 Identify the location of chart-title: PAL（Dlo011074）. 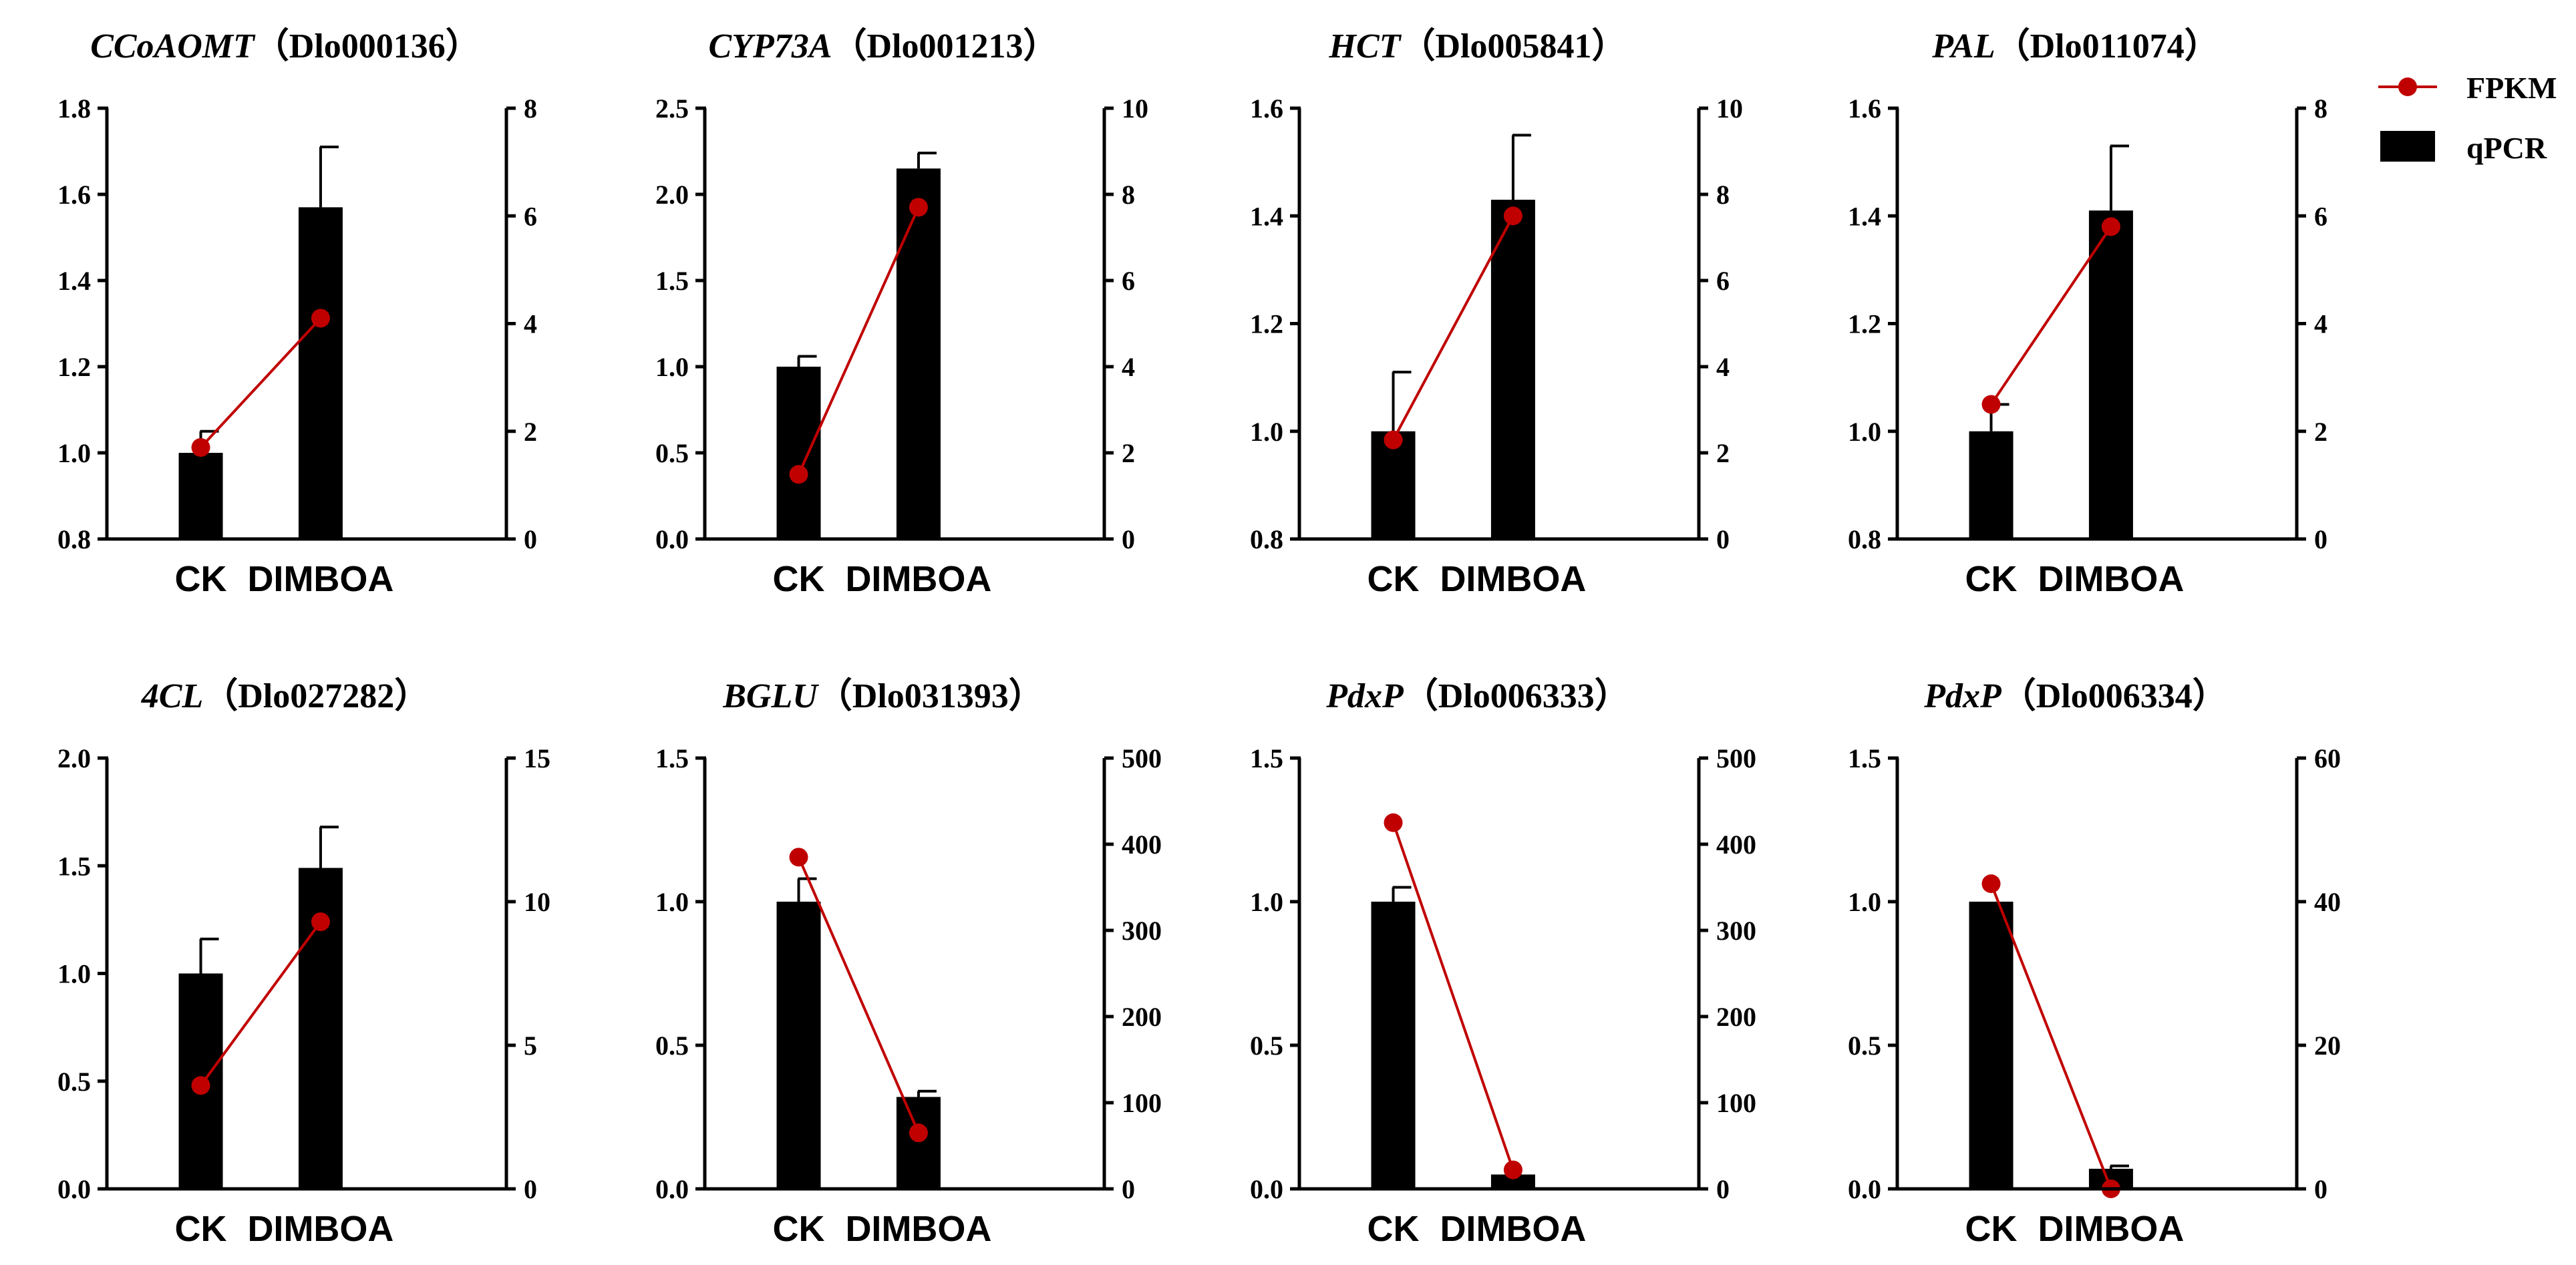
(2075, 46).